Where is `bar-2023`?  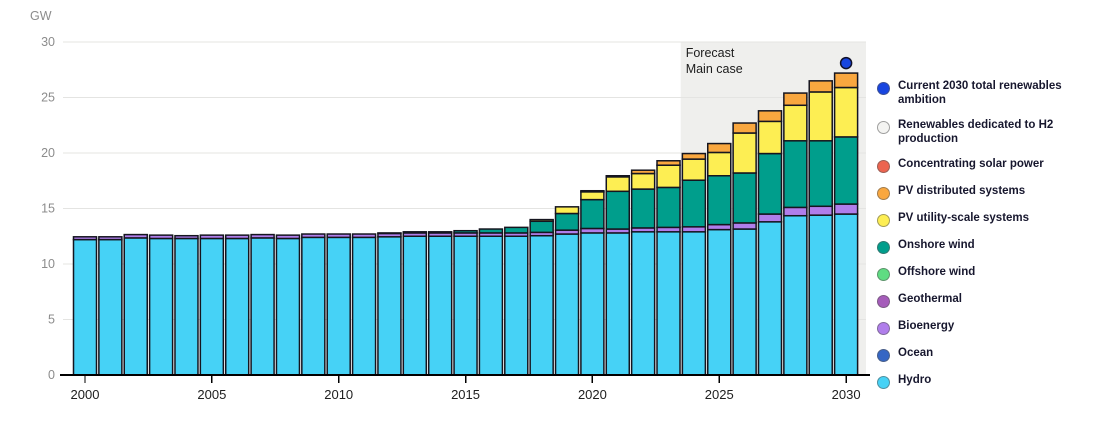
bar-2023 is located at coordinates (668, 268).